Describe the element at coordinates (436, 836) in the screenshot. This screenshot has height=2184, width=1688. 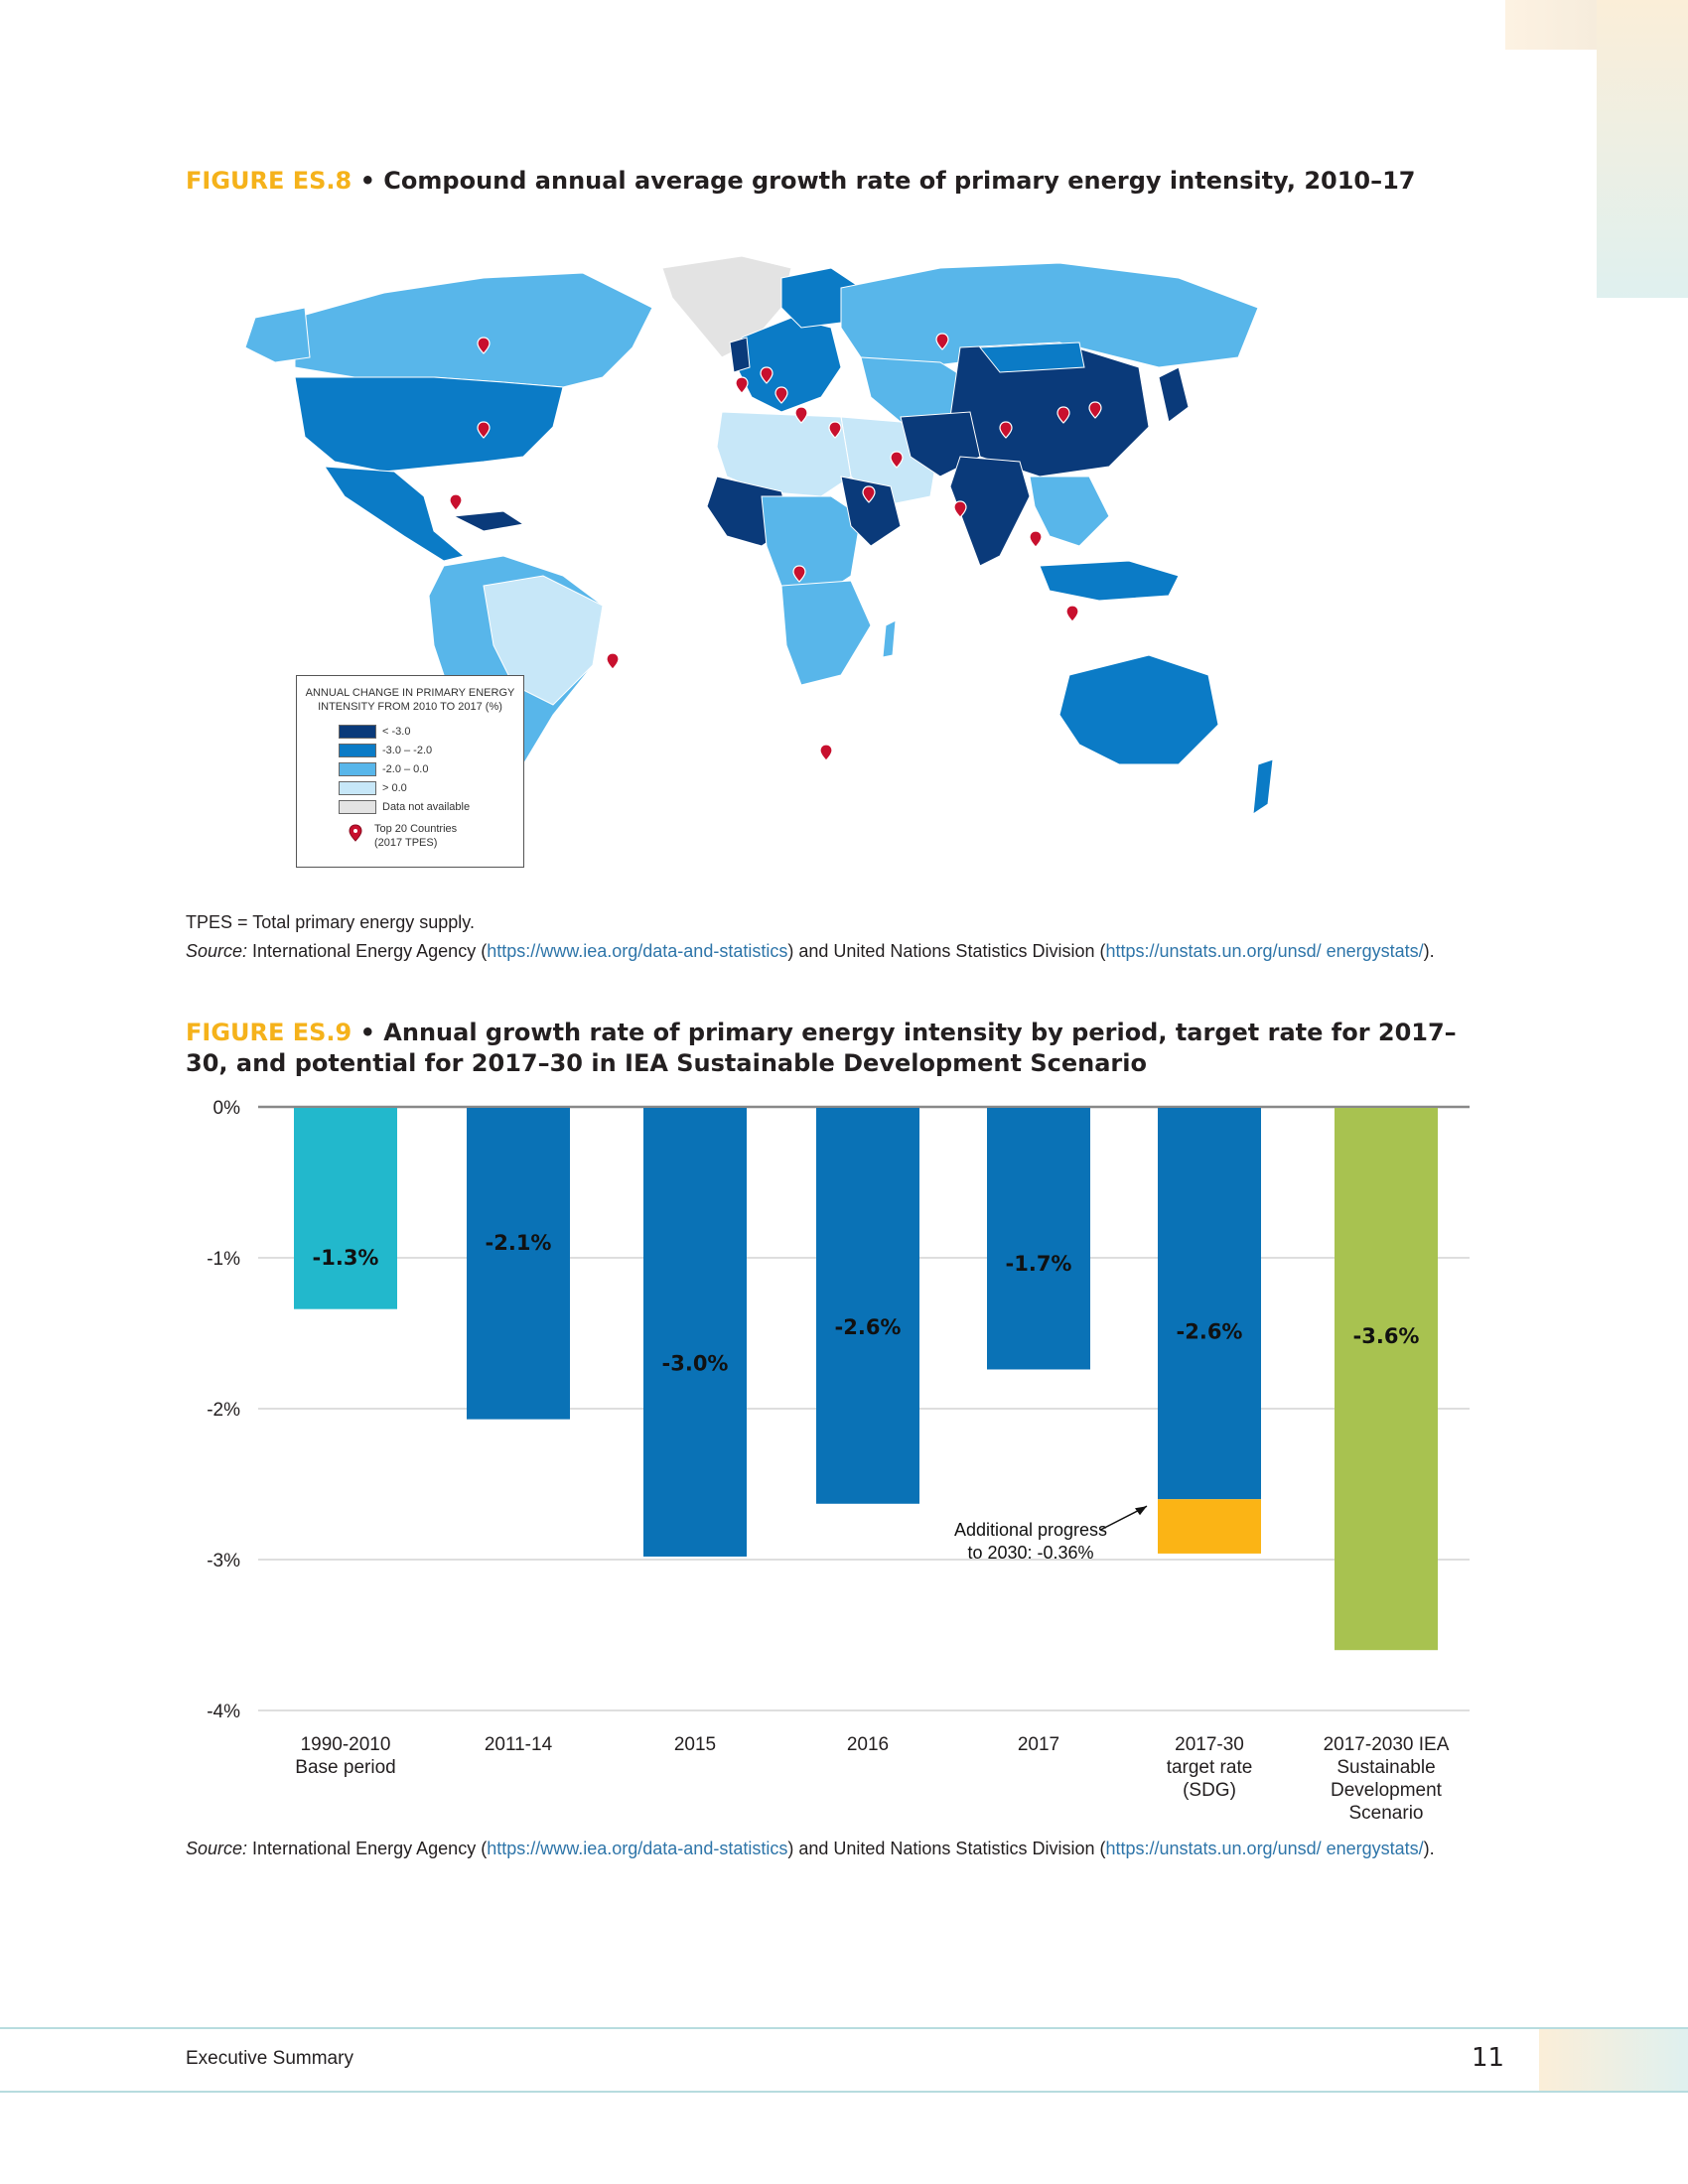
I see `legend-pin-item: Top 20 Countries (2017 TPES)` at that location.